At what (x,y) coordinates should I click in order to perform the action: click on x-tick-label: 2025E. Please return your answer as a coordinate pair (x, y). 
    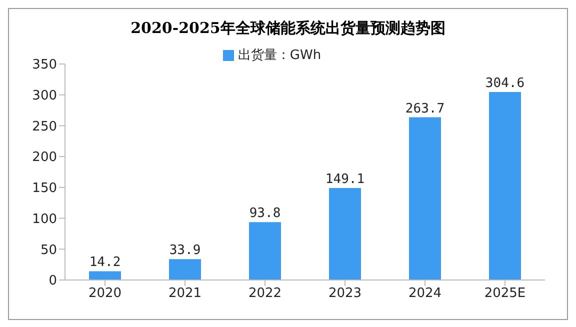
    Looking at the image, I should click on (505, 294).